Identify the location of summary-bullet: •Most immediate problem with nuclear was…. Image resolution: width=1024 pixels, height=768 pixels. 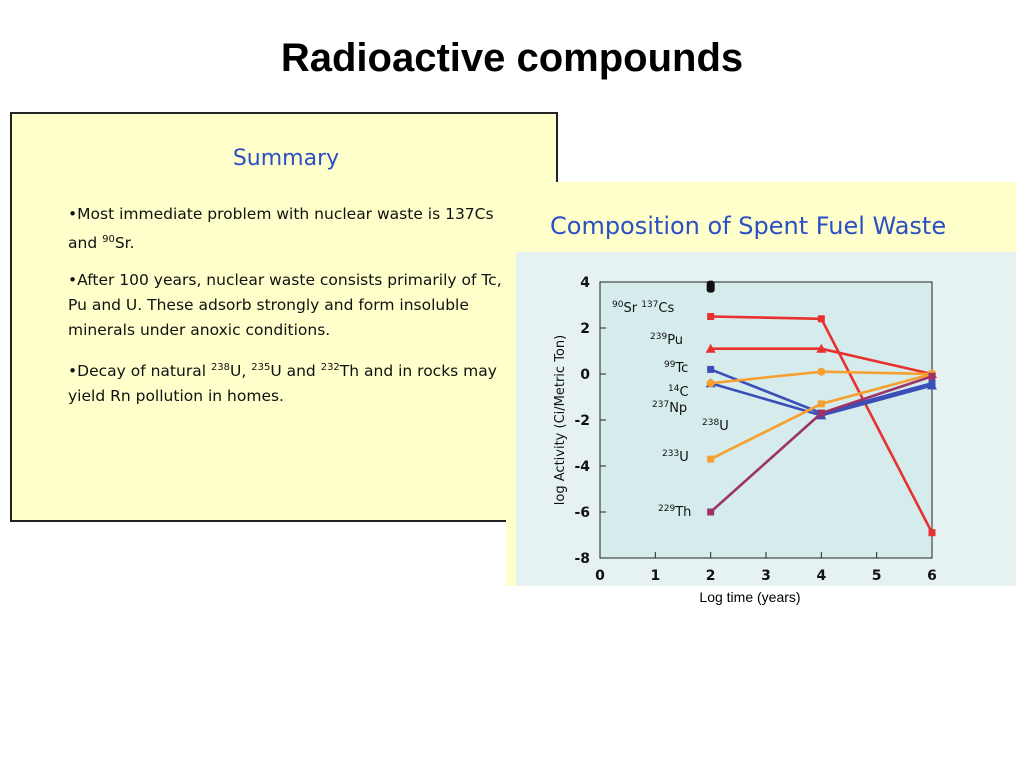
(281, 229).